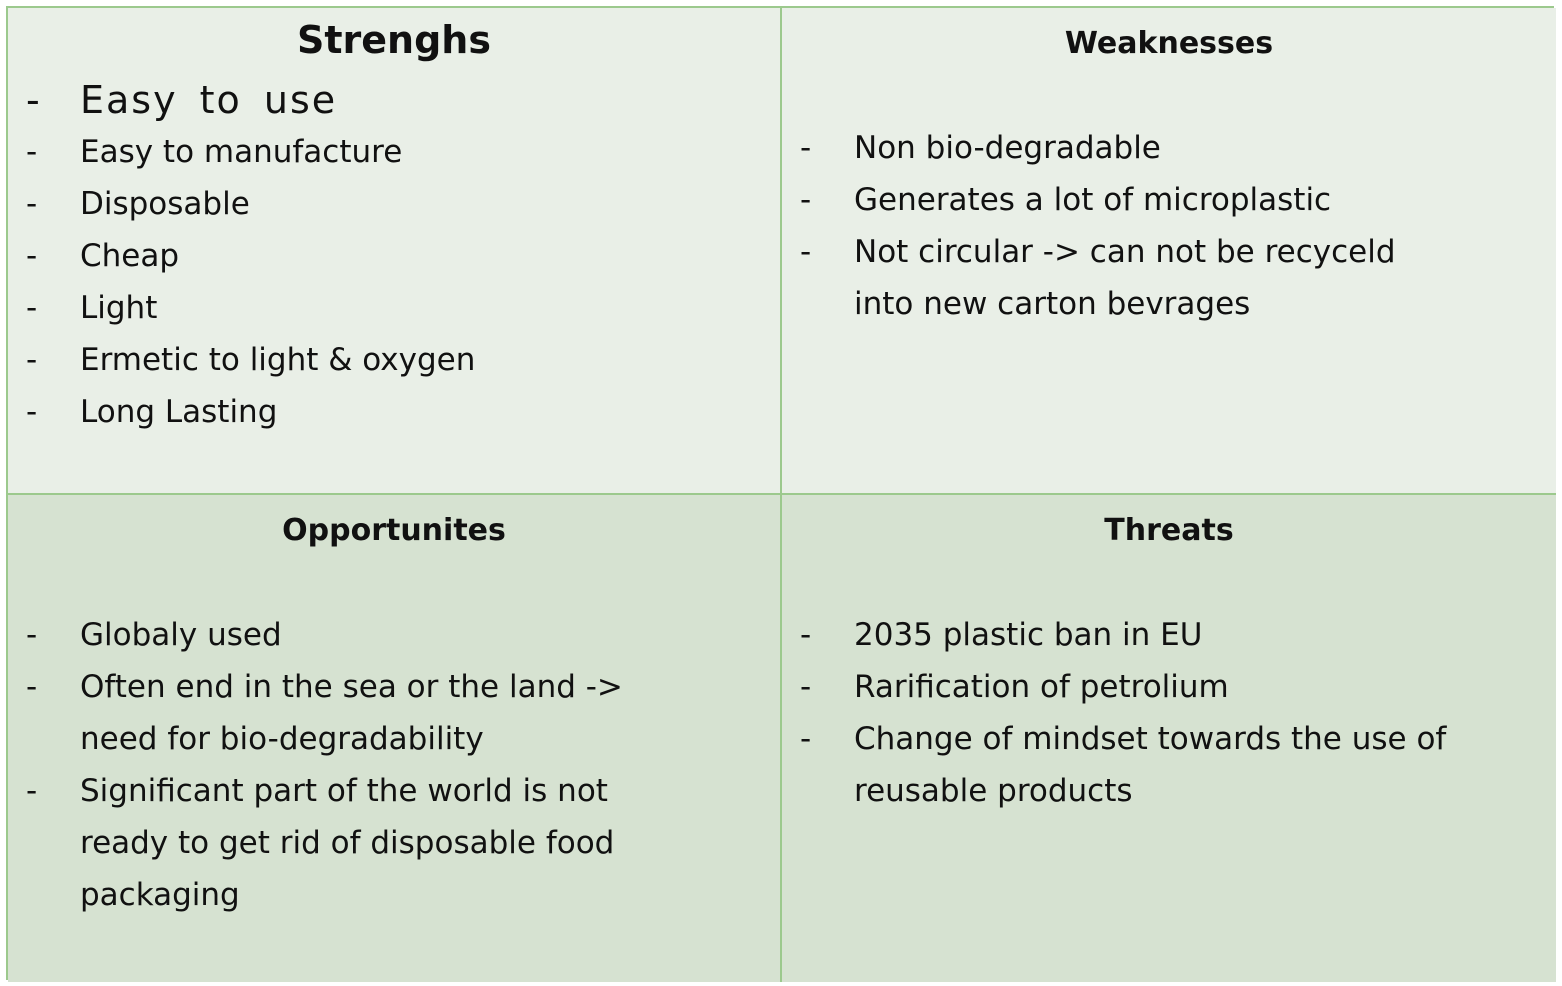  What do you see at coordinates (394, 530) in the screenshot?
I see `opportunities-title: Opportunites` at bounding box center [394, 530].